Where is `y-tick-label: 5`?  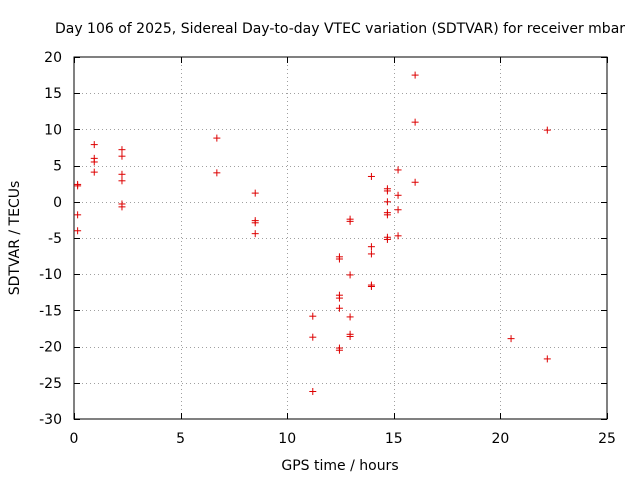 y-tick-label: 5 is located at coordinates (57, 167).